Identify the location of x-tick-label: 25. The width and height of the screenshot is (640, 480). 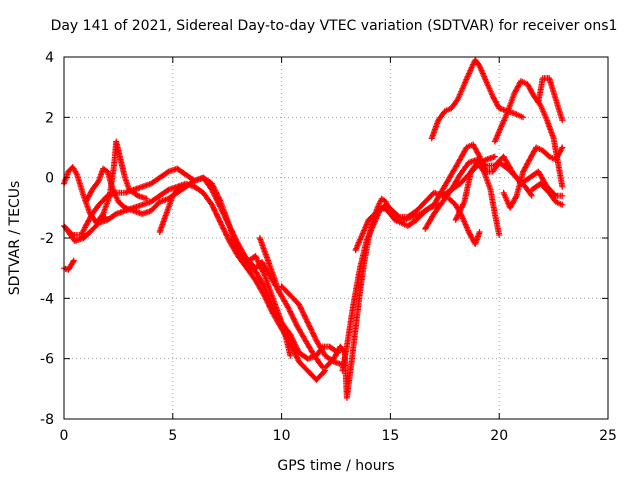
(608, 436).